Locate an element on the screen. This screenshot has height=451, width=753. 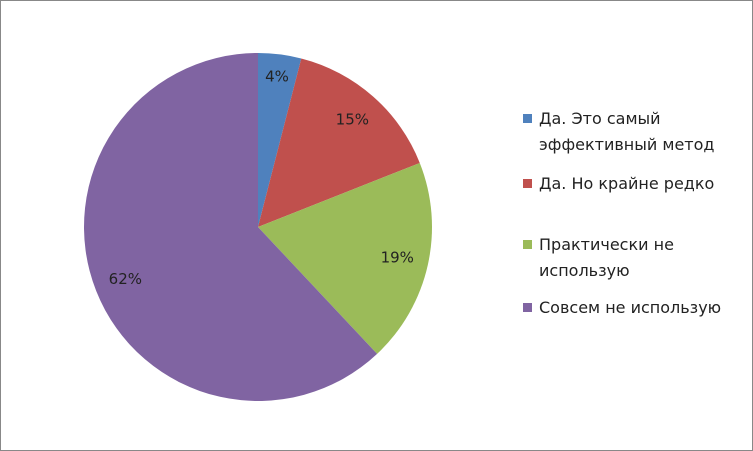
data-label: 62% is located at coordinates (125, 279).